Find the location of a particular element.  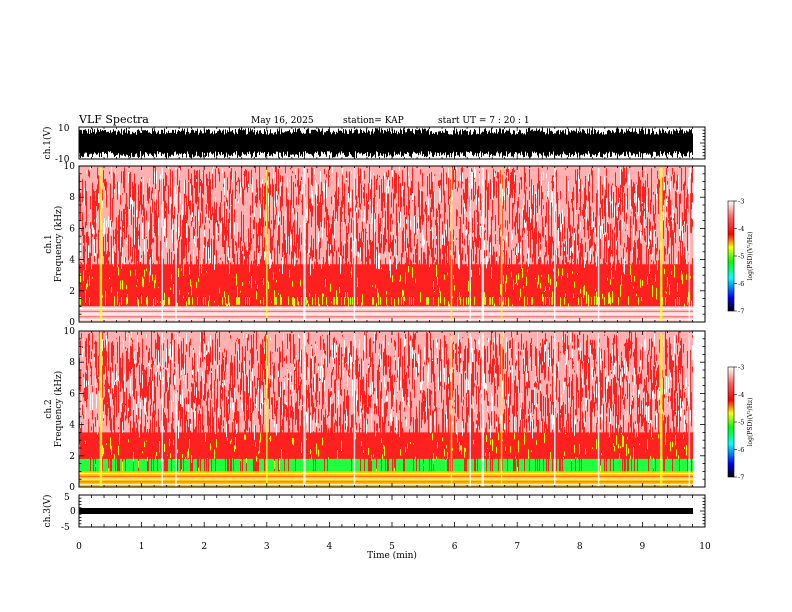

date-label: May 16, 2025 is located at coordinates (282, 121).